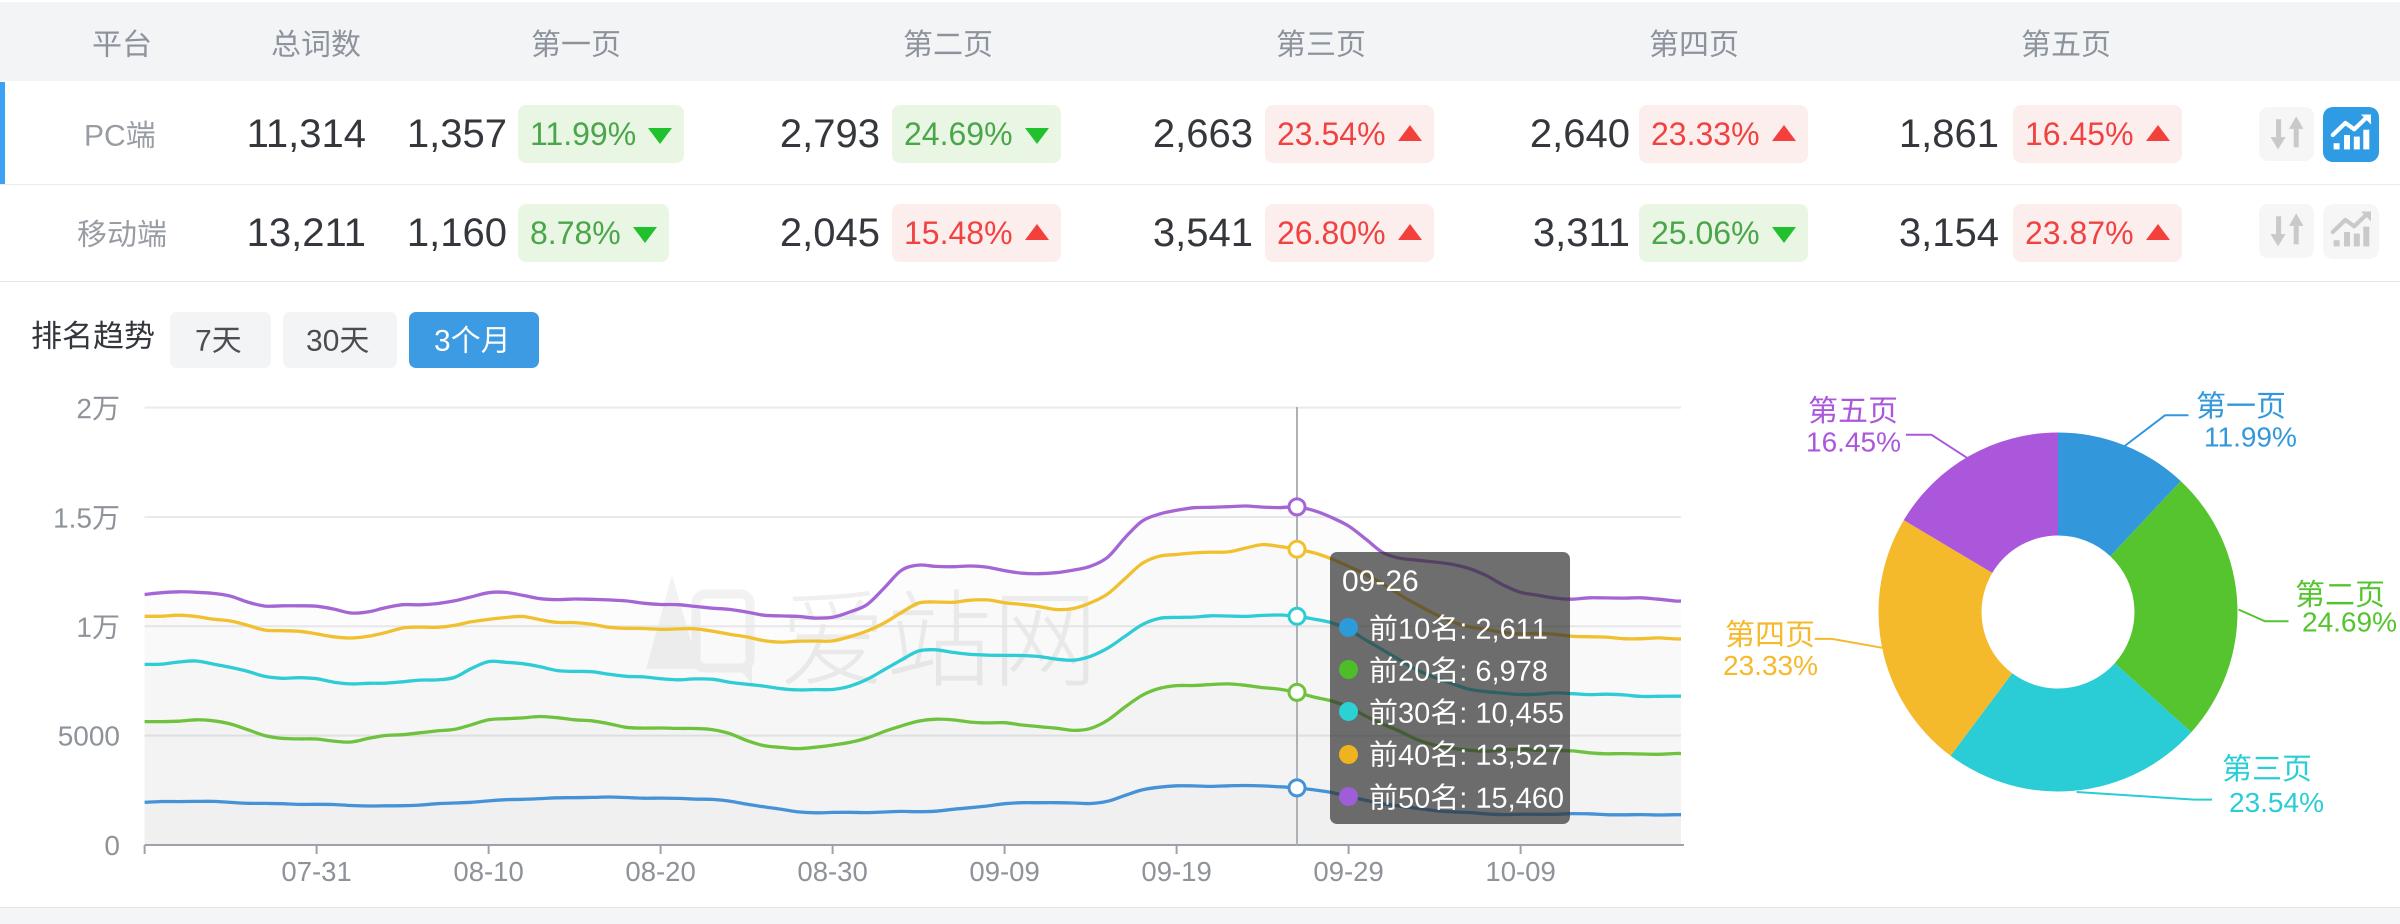 The image size is (2400, 924). Describe the element at coordinates (89, 735) in the screenshot. I see `svg-text: 5000` at that location.